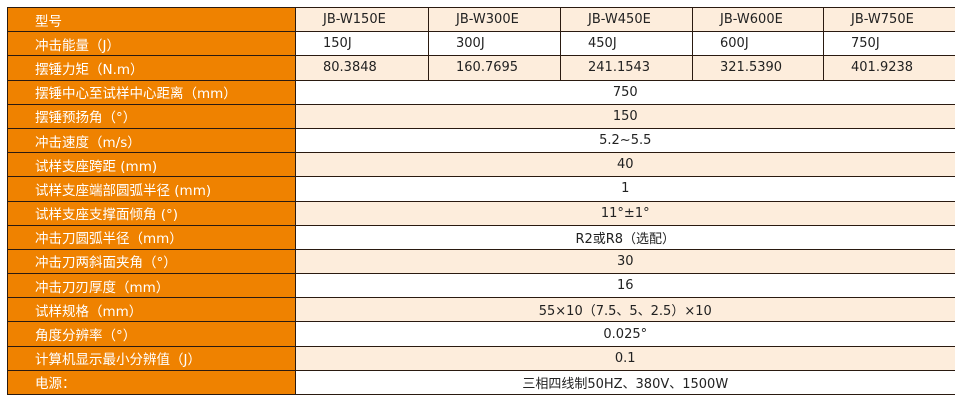  I want to click on spec-row: 摆锤预扬角（°） 150, so click(481, 116).